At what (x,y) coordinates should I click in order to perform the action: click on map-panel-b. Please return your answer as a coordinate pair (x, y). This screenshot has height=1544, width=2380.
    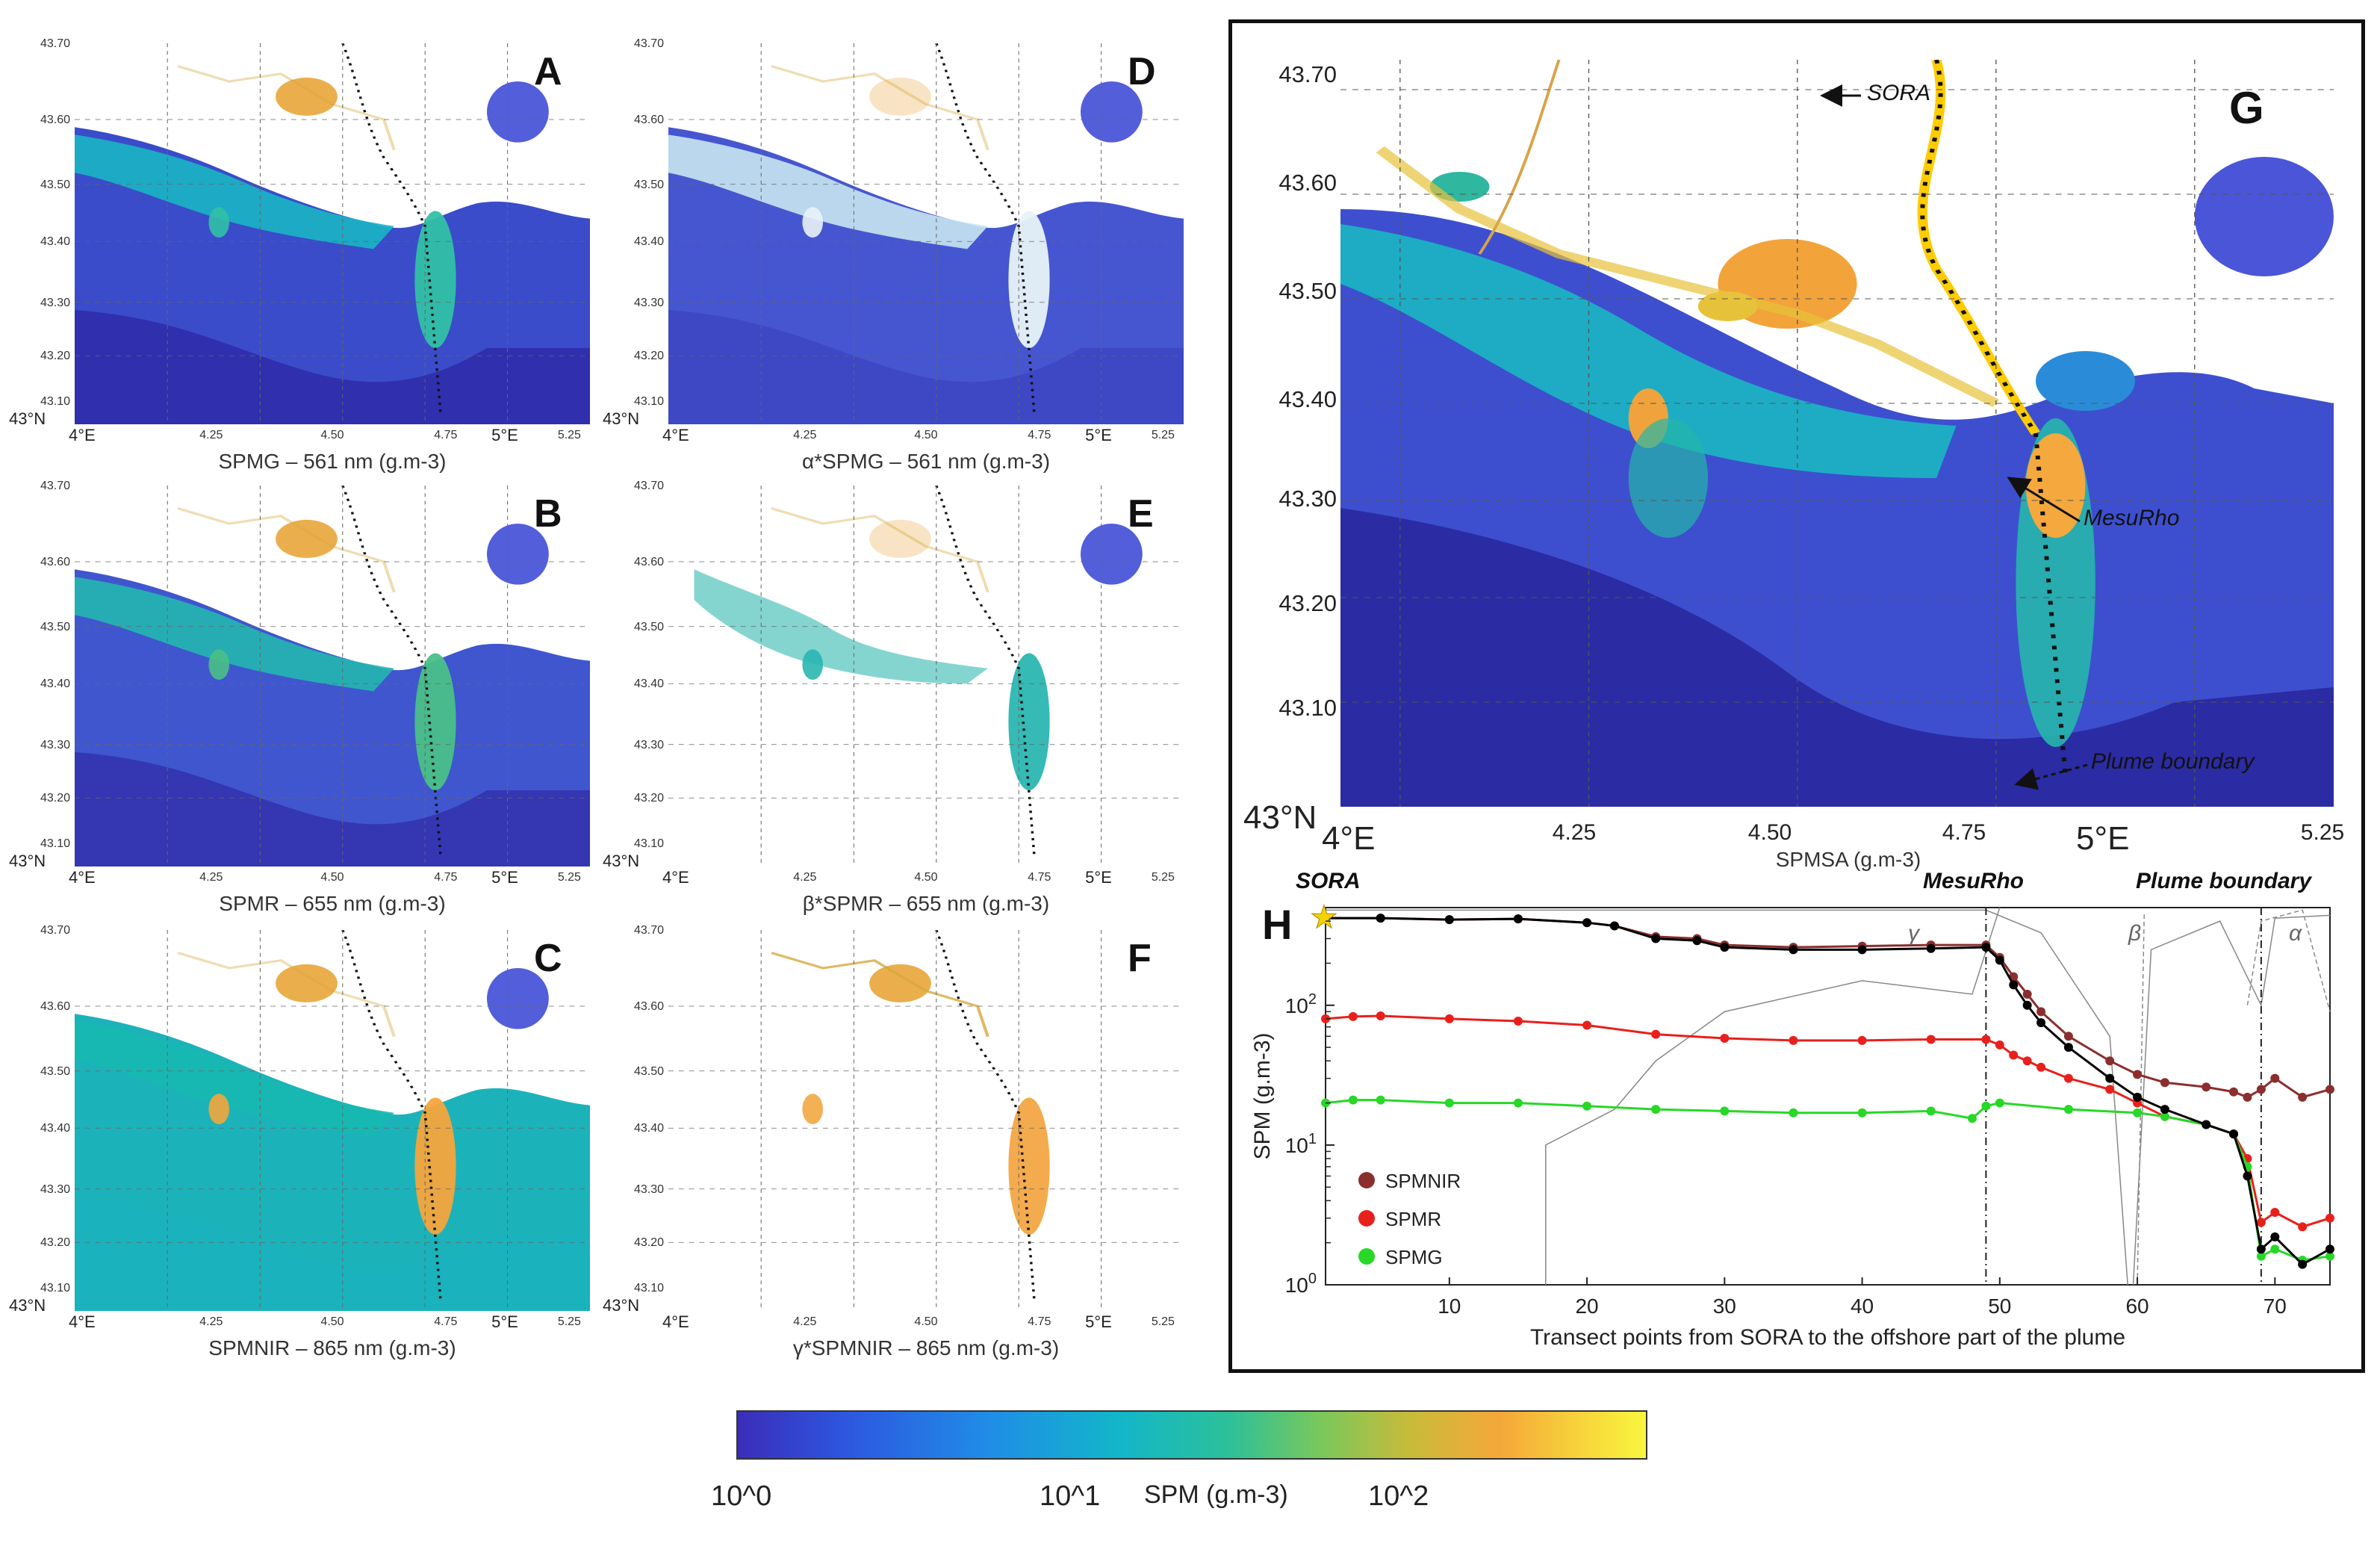
    Looking at the image, I should click on (332, 676).